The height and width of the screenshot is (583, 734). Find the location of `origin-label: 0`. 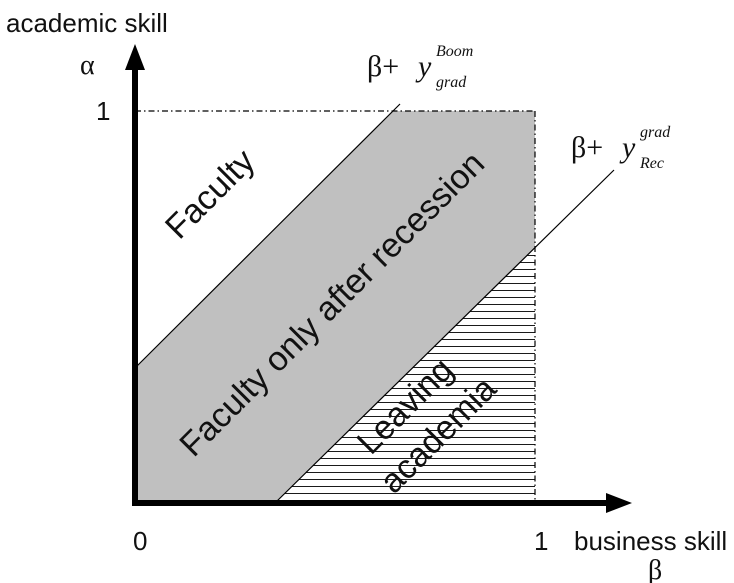

origin-label: 0 is located at coordinates (140, 541).